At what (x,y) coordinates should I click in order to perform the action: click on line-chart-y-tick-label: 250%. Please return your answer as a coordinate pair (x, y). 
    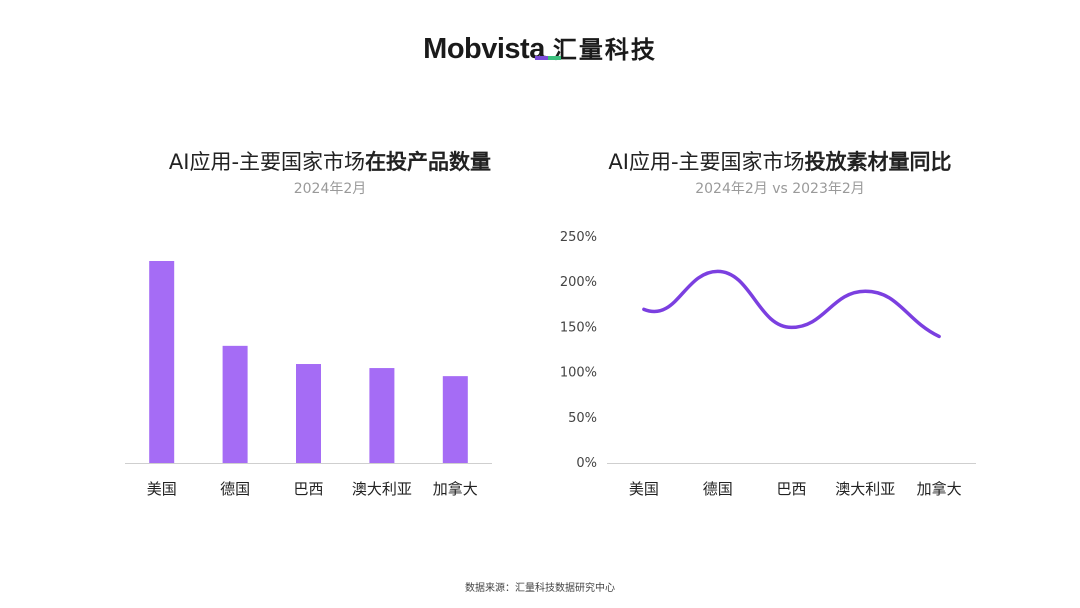
    Looking at the image, I should click on (578, 237).